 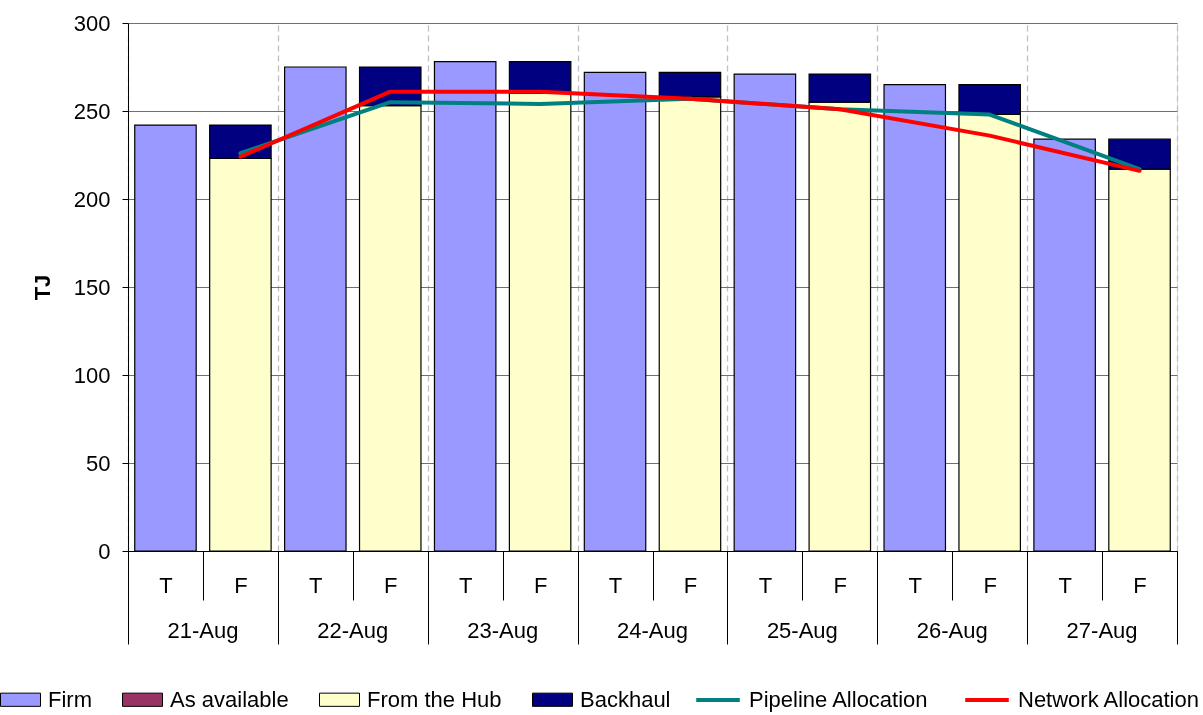 I want to click on y-tick-label: 0, so click(x=104, y=551).